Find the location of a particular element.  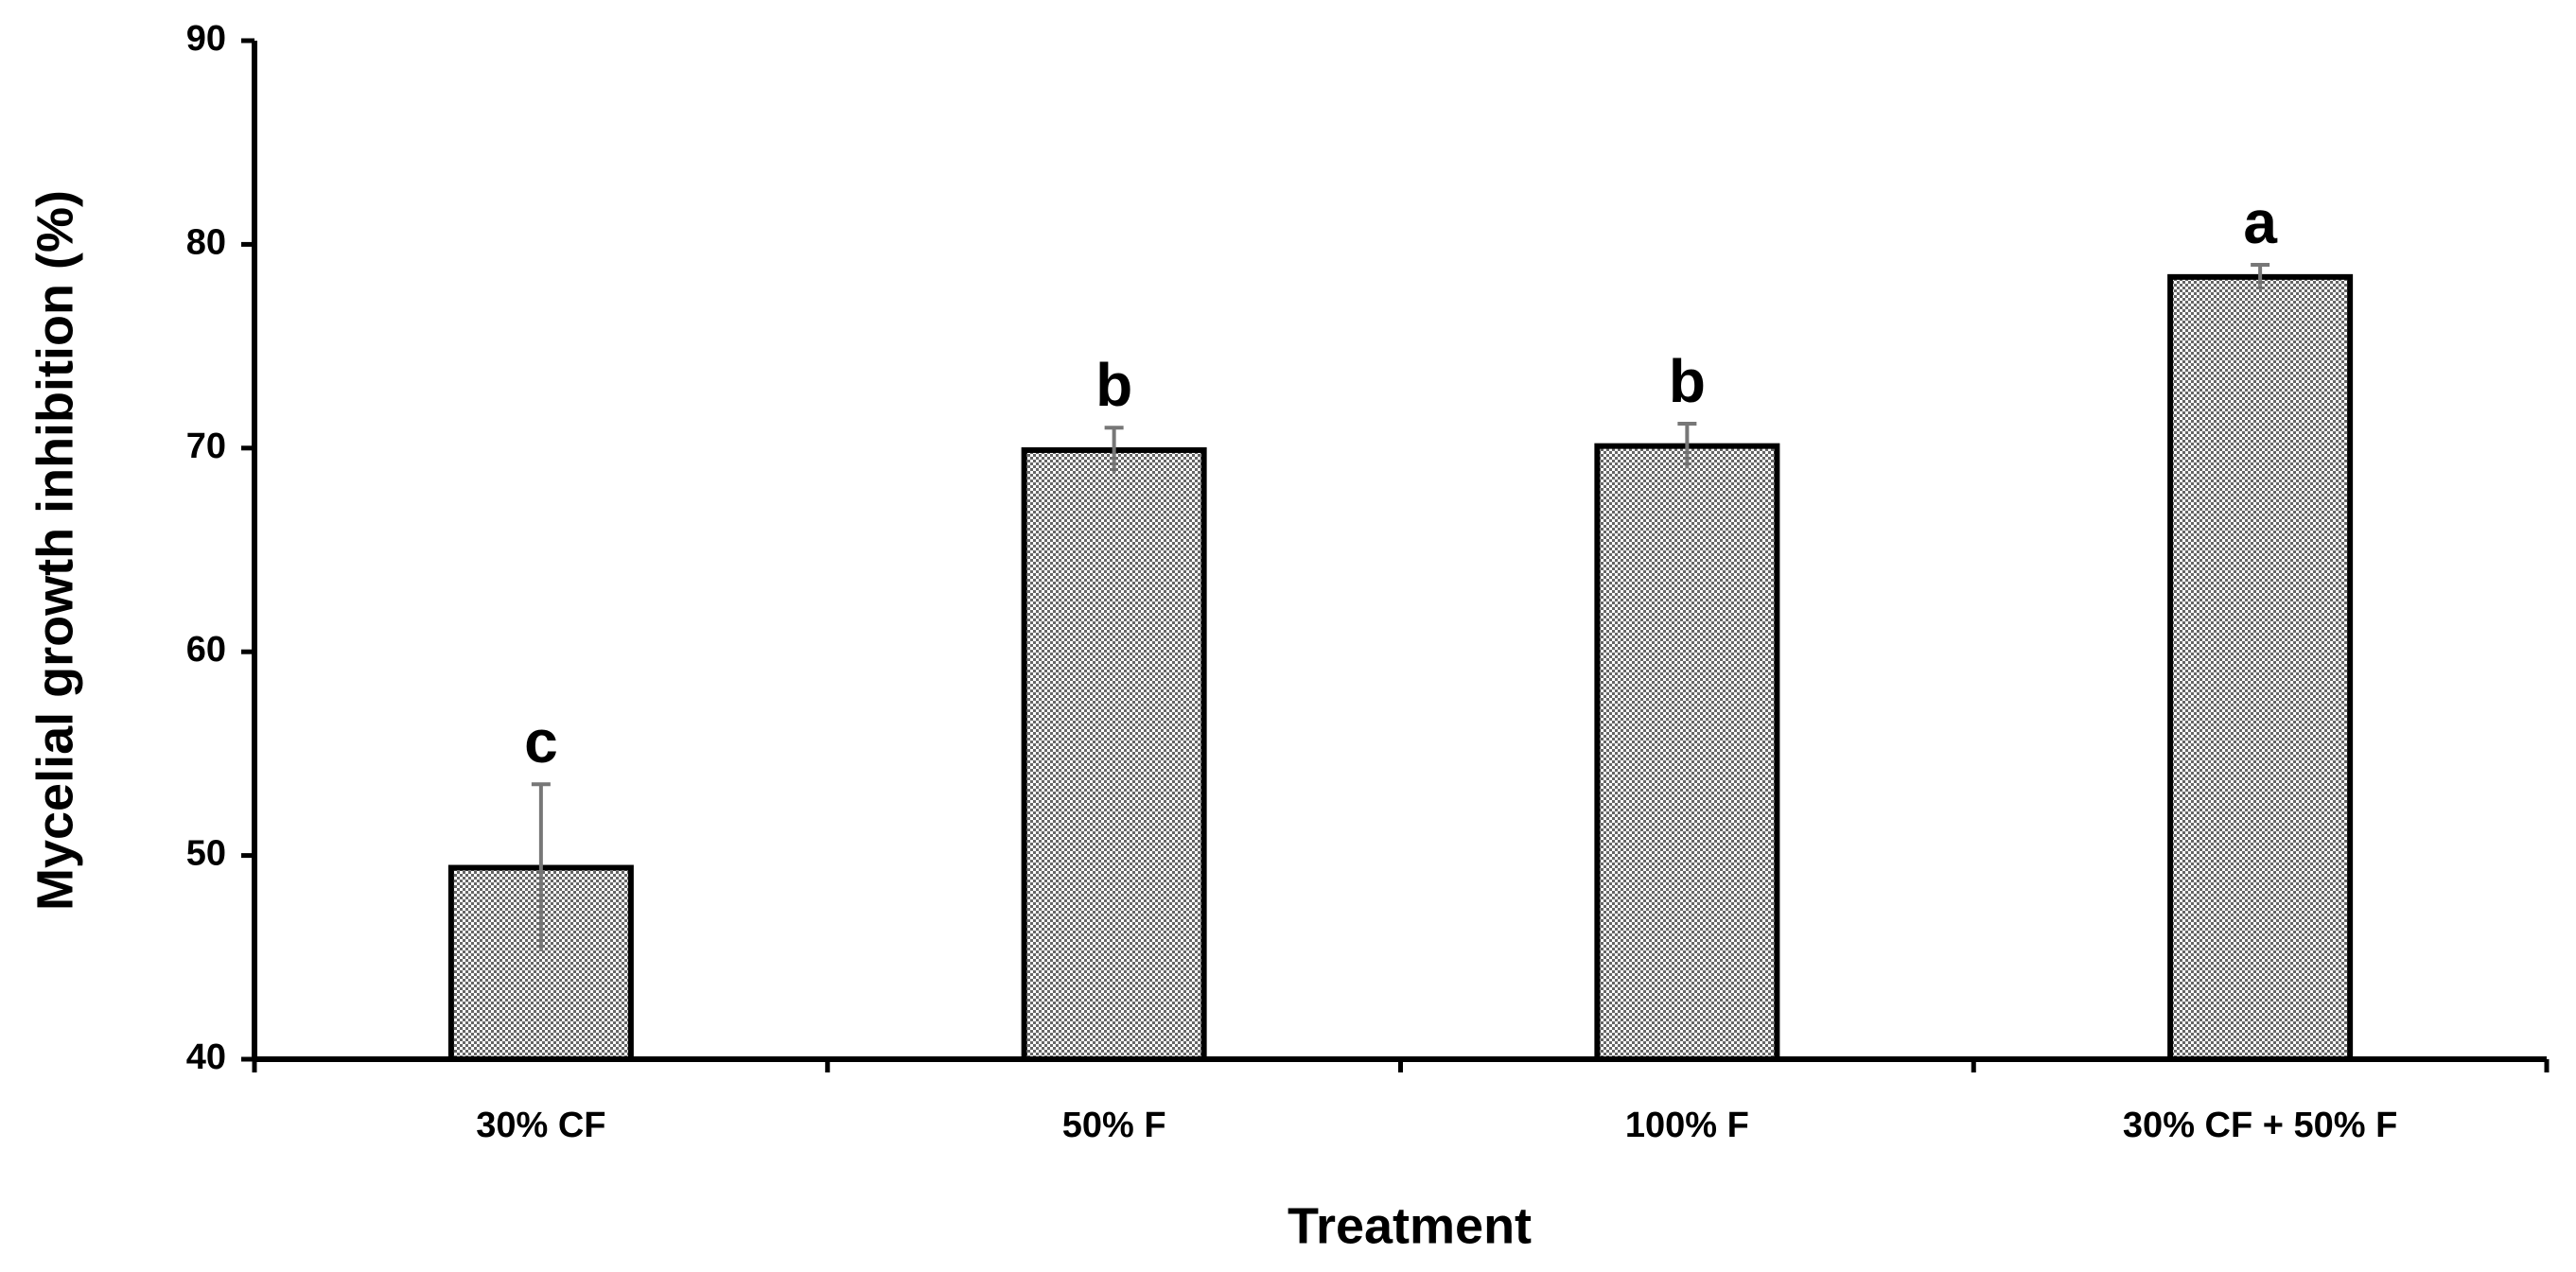

y-tick-label: 50 is located at coordinates (206, 854).